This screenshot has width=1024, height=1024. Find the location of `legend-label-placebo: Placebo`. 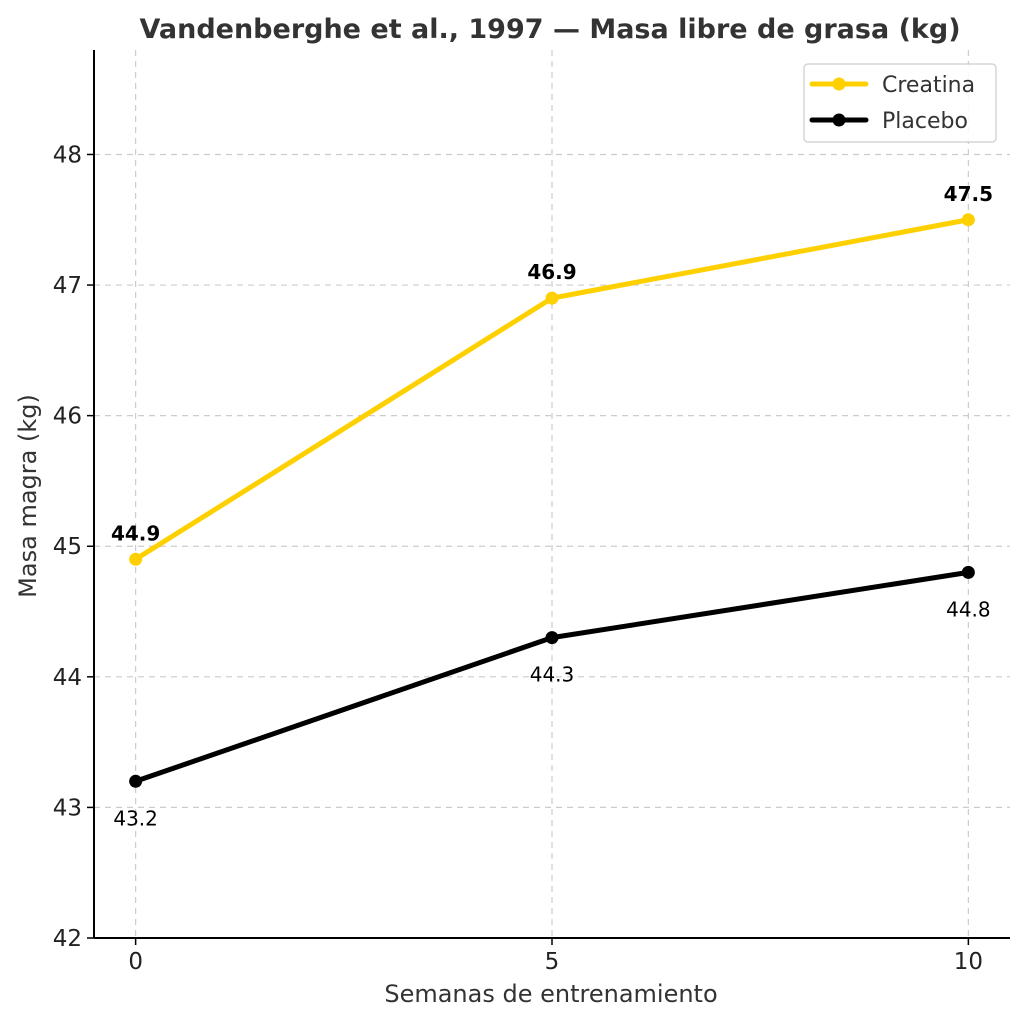

legend-label-placebo: Placebo is located at coordinates (925, 121).